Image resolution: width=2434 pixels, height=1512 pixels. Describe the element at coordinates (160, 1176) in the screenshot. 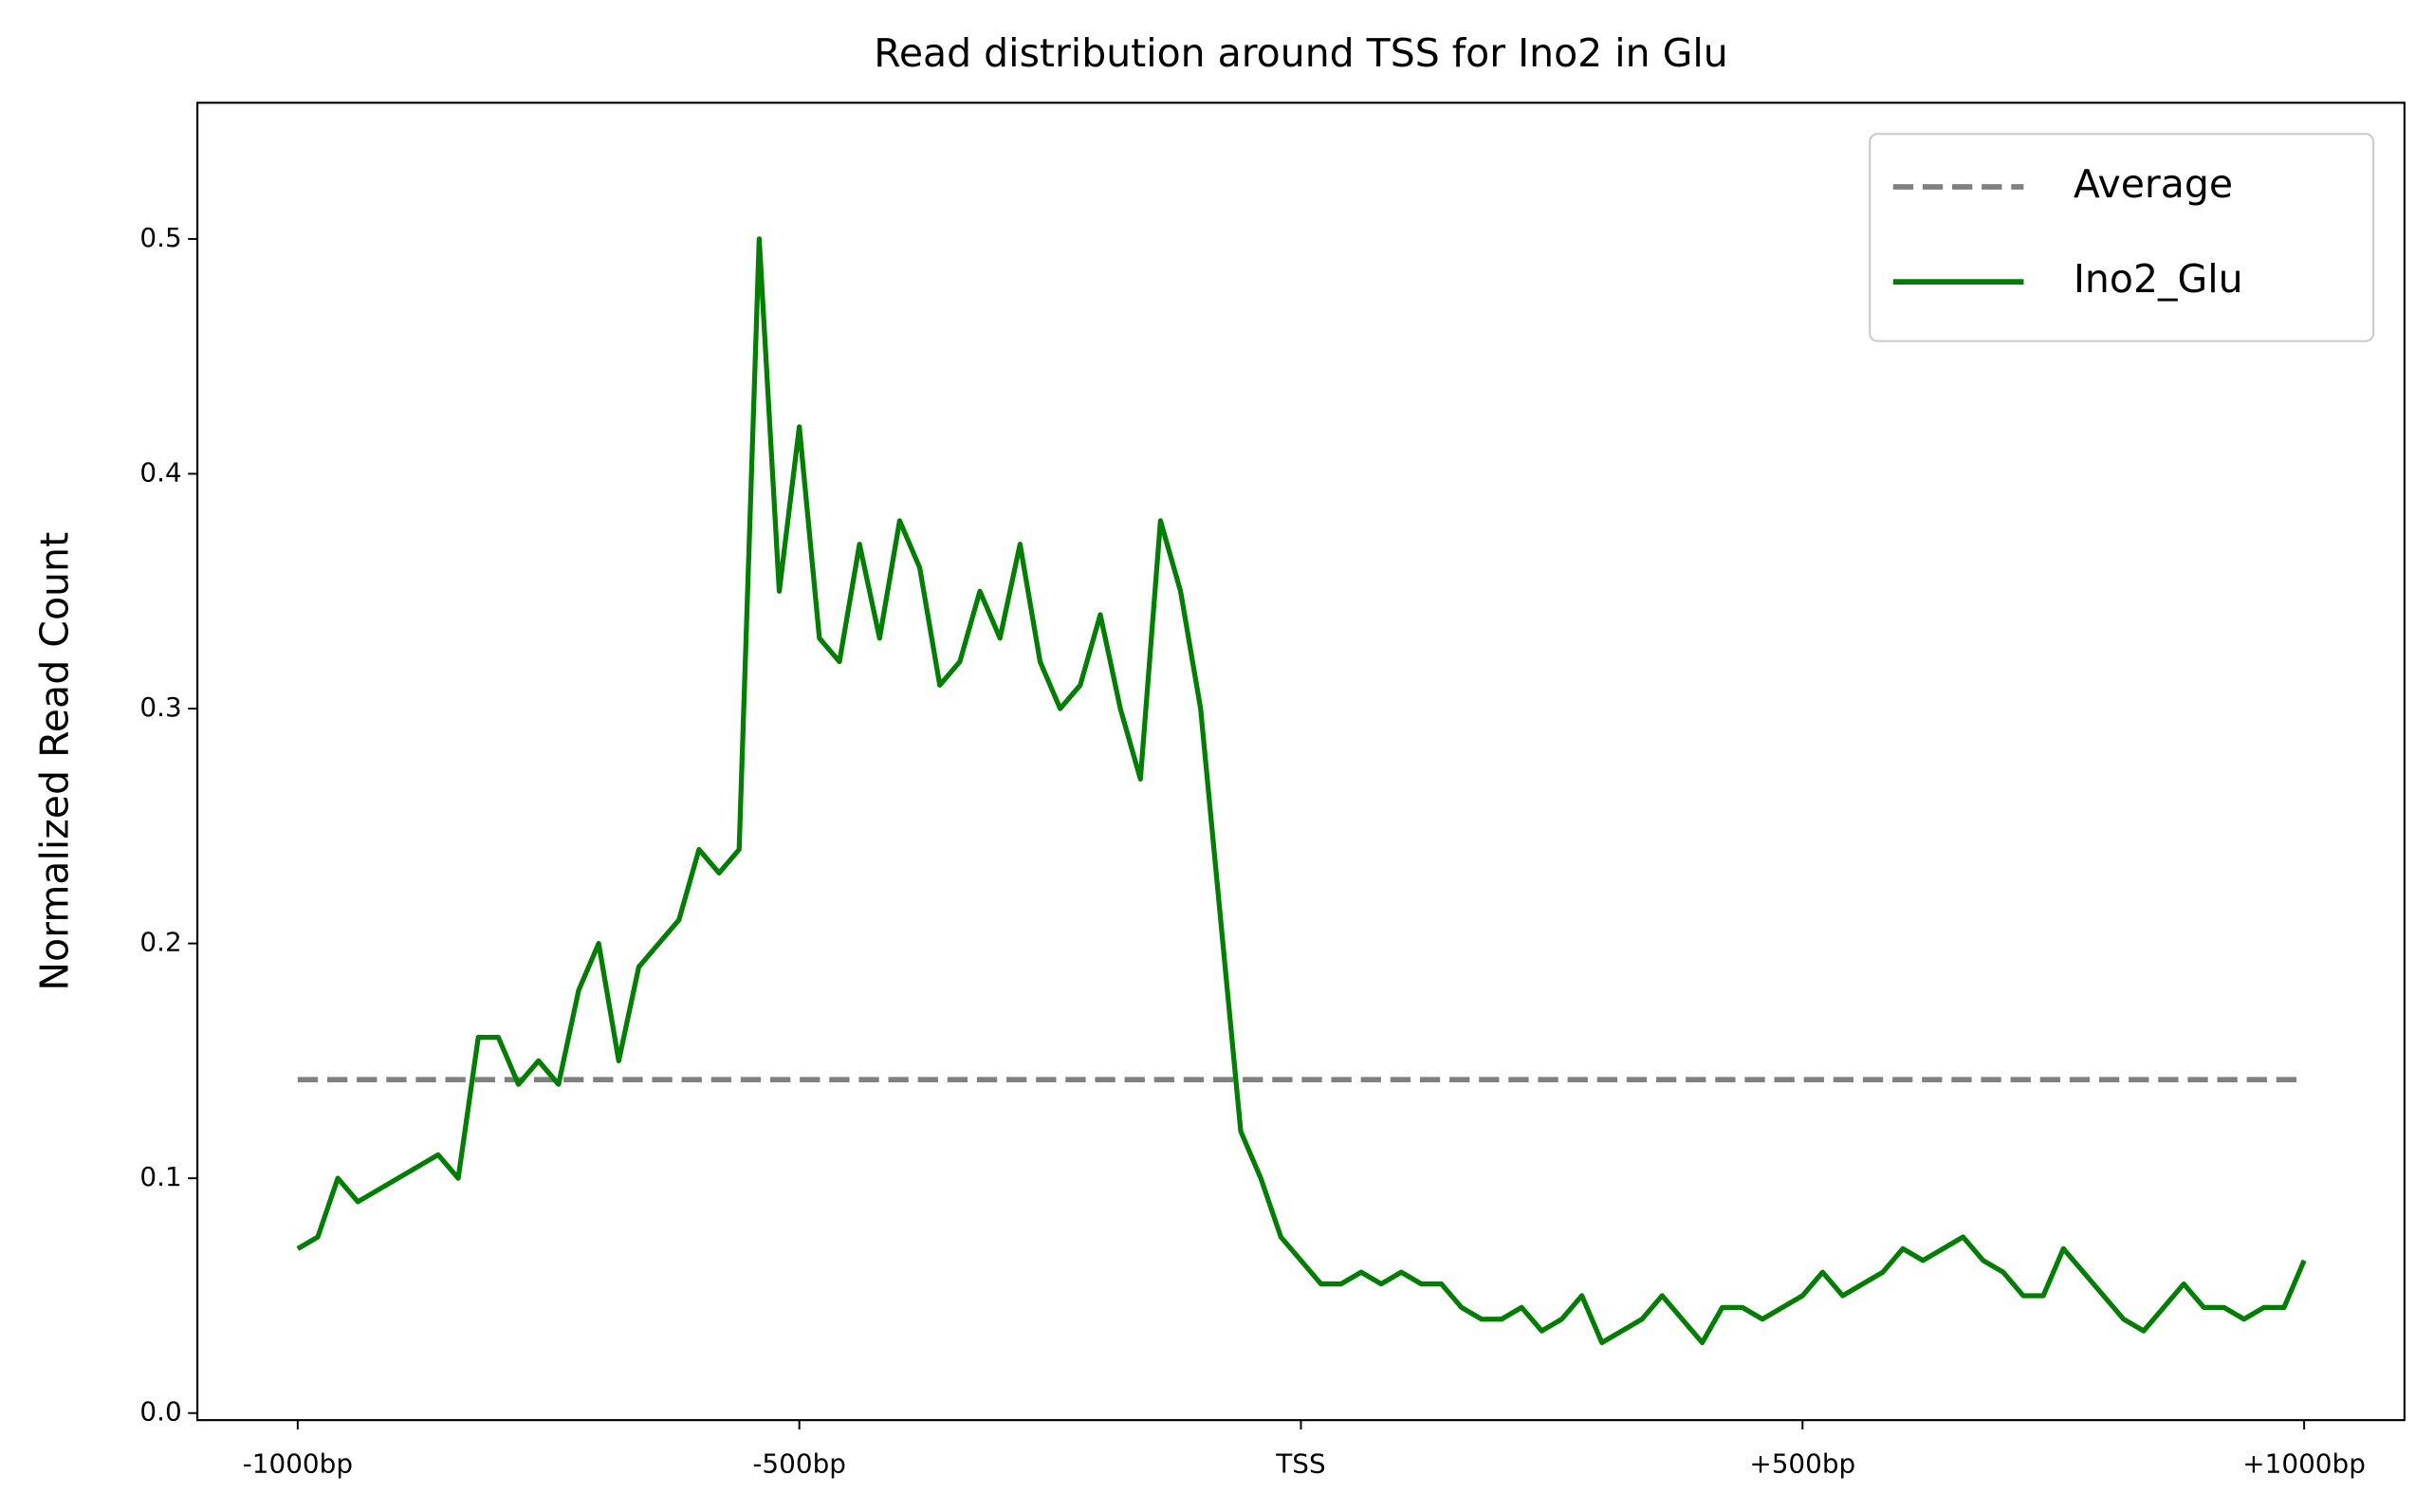

I see `y-tick-label: 0.1` at that location.